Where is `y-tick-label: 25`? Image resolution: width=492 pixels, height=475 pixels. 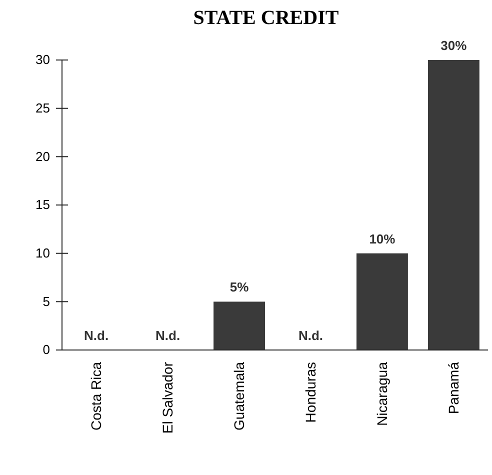 y-tick-label: 25 is located at coordinates (43, 108).